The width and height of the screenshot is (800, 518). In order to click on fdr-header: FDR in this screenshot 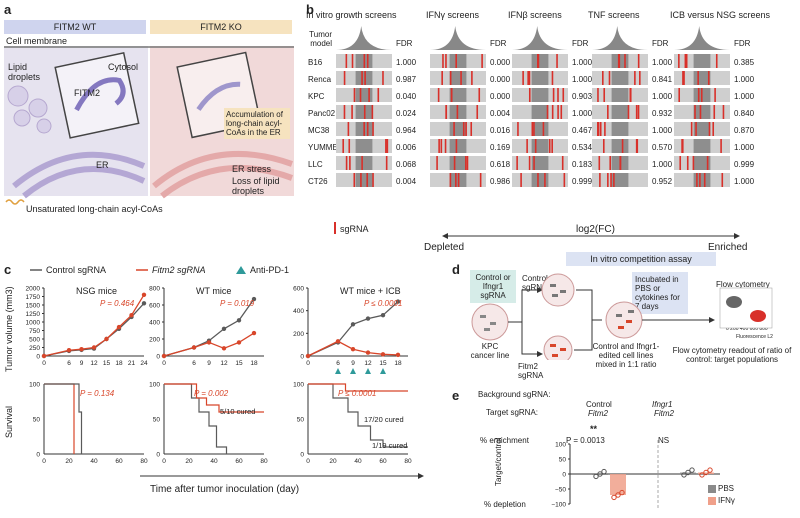, I will do `click(498, 43)`.